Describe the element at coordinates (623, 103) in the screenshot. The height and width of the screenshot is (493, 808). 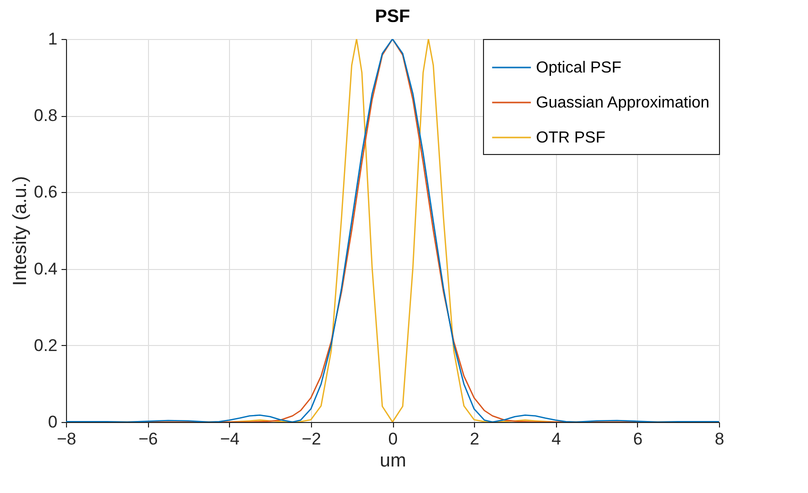
I see `legend-label: Guassian Approximation` at that location.